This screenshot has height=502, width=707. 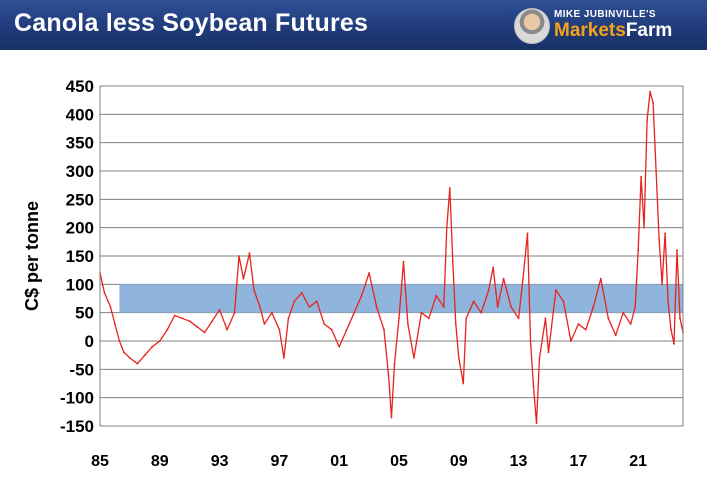 What do you see at coordinates (80, 228) in the screenshot?
I see `y-tick-label: 200` at bounding box center [80, 228].